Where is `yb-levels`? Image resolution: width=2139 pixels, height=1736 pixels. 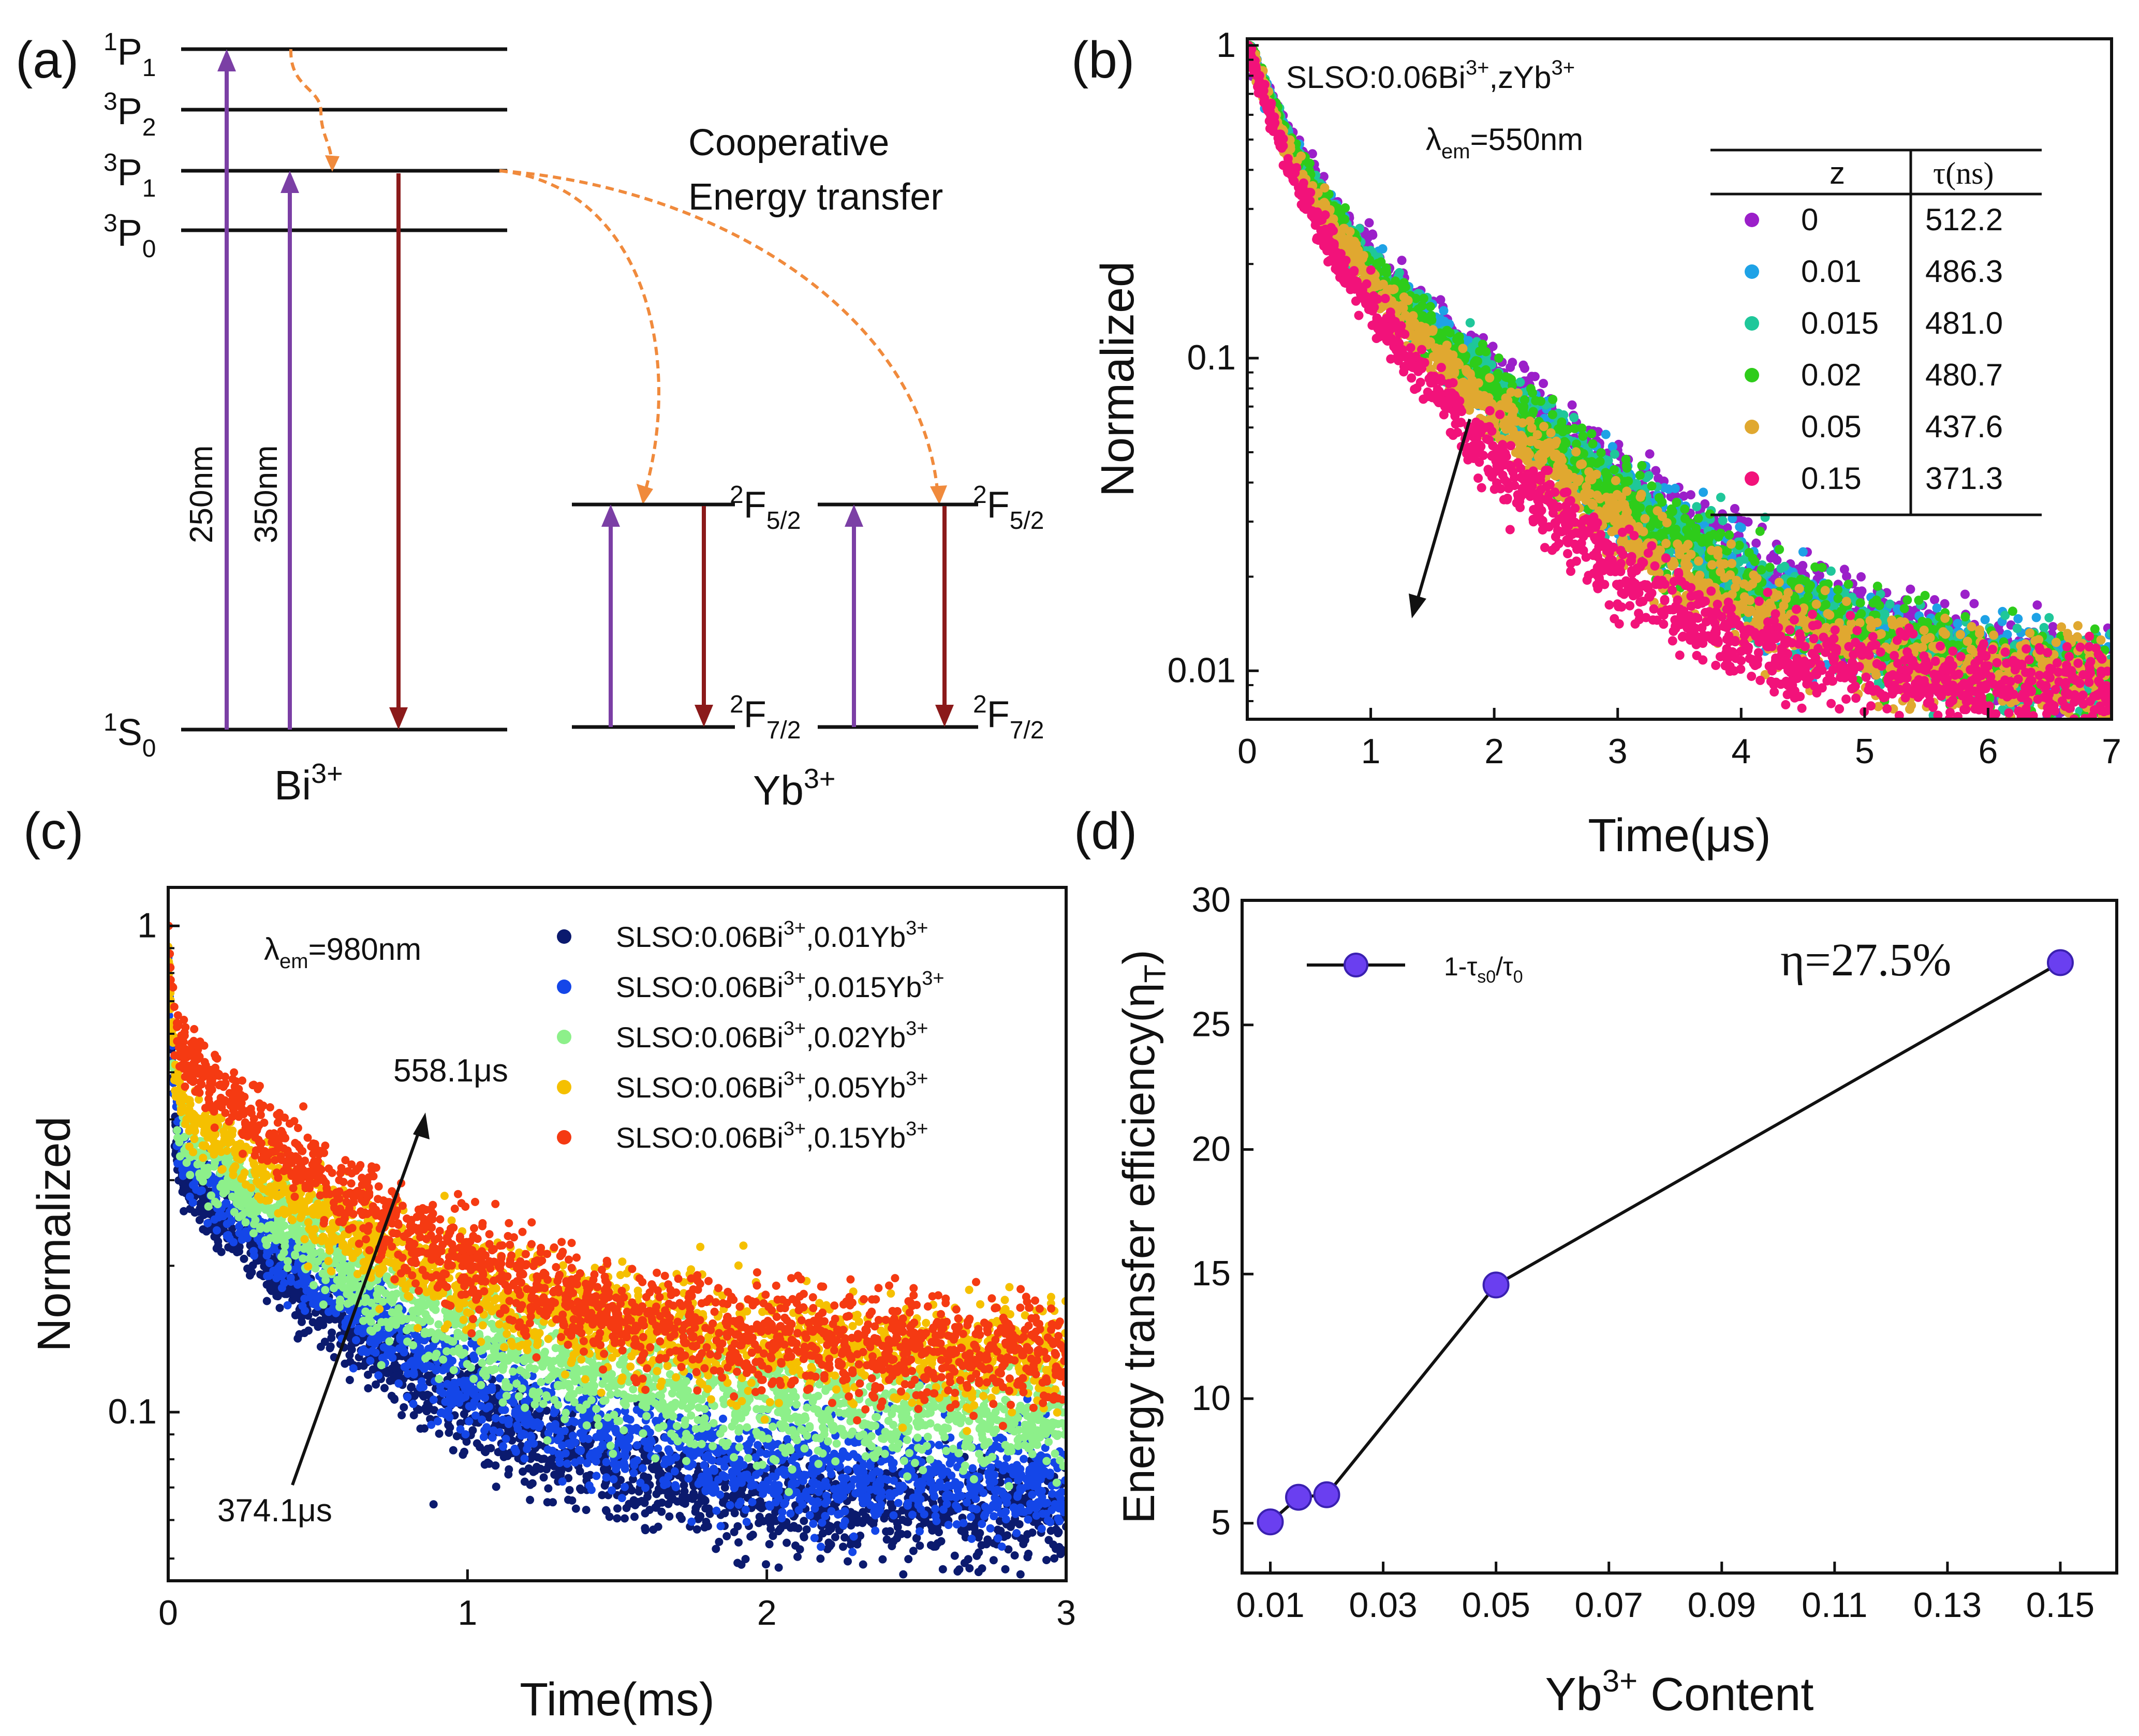 yb-levels is located at coordinates (775, 615).